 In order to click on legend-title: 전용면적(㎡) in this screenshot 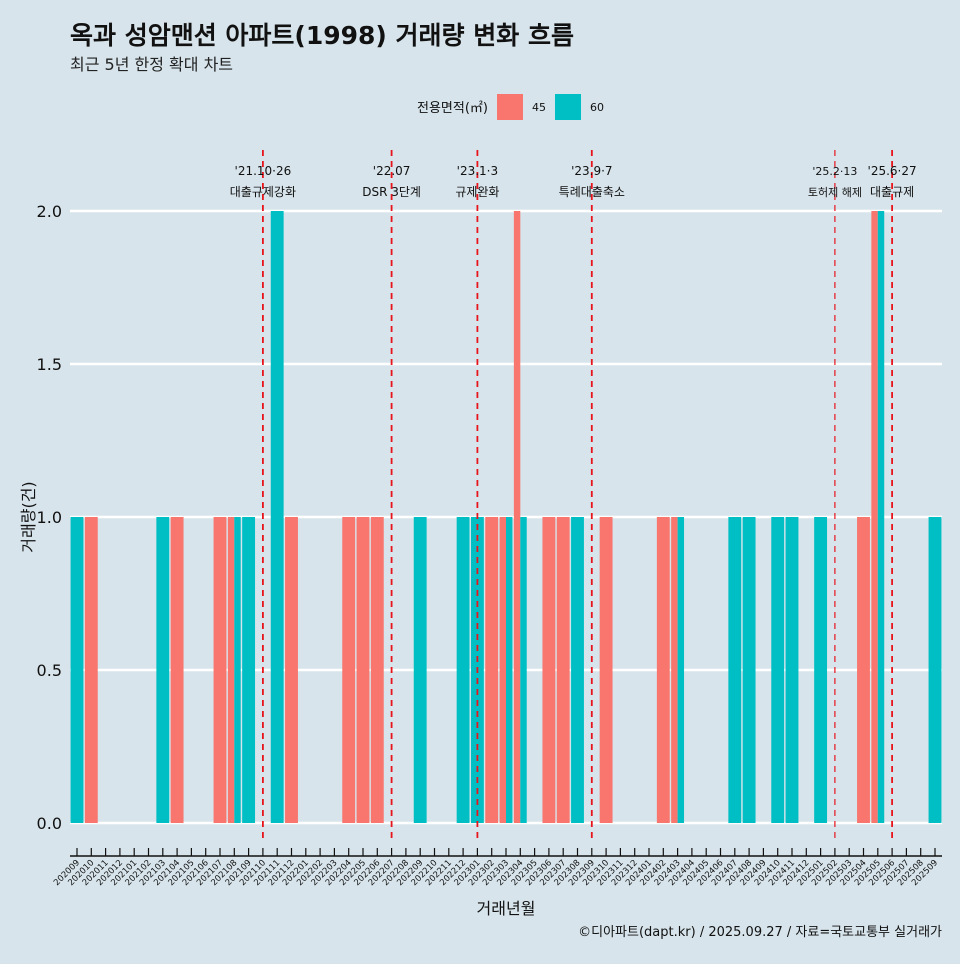, I will do `click(452, 108)`.